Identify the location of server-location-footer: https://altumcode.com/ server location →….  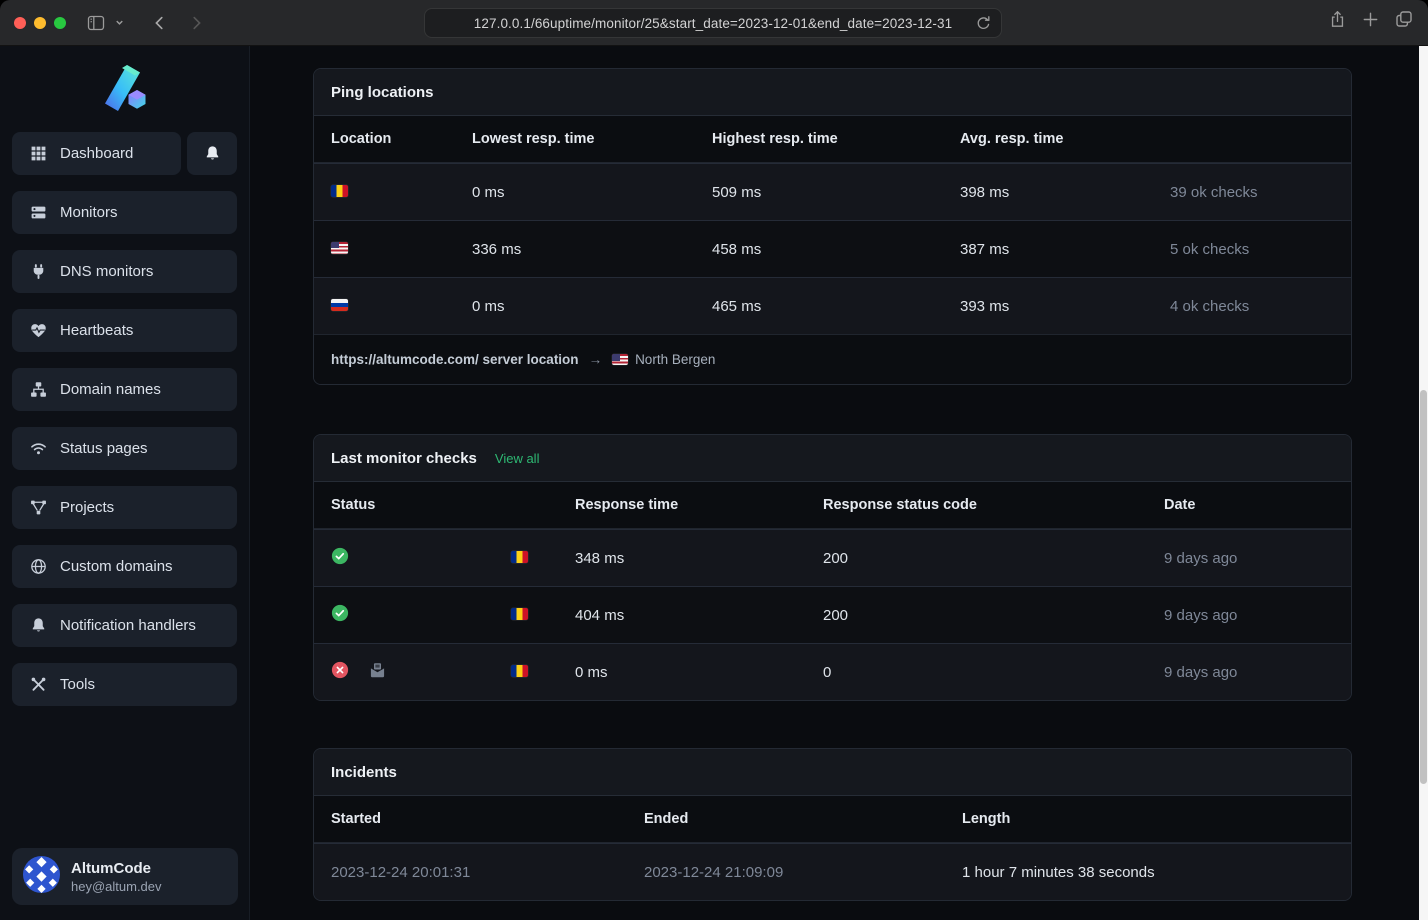
(832, 359).